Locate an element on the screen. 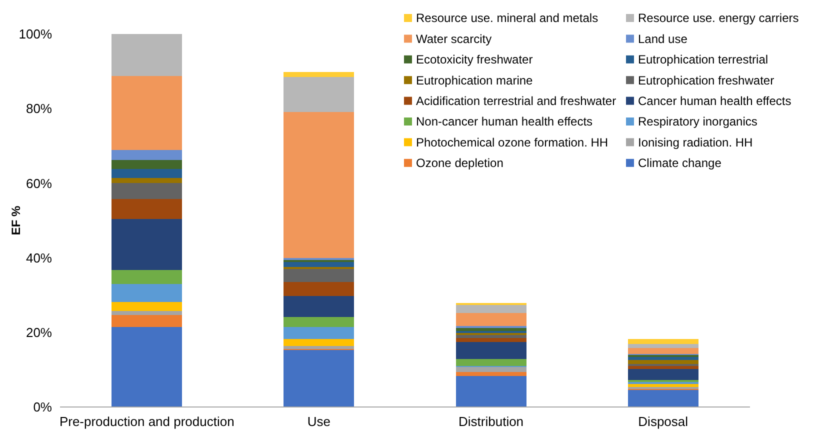 This screenshot has height=434, width=813. legend-label: Water scarcity is located at coordinates (454, 39).